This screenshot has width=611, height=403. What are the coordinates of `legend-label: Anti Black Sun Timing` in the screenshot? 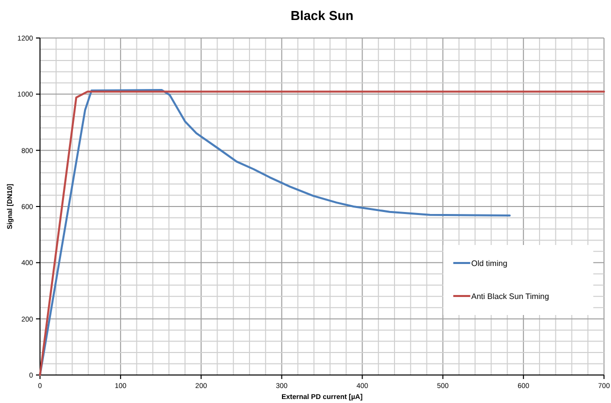 It's located at (510, 296).